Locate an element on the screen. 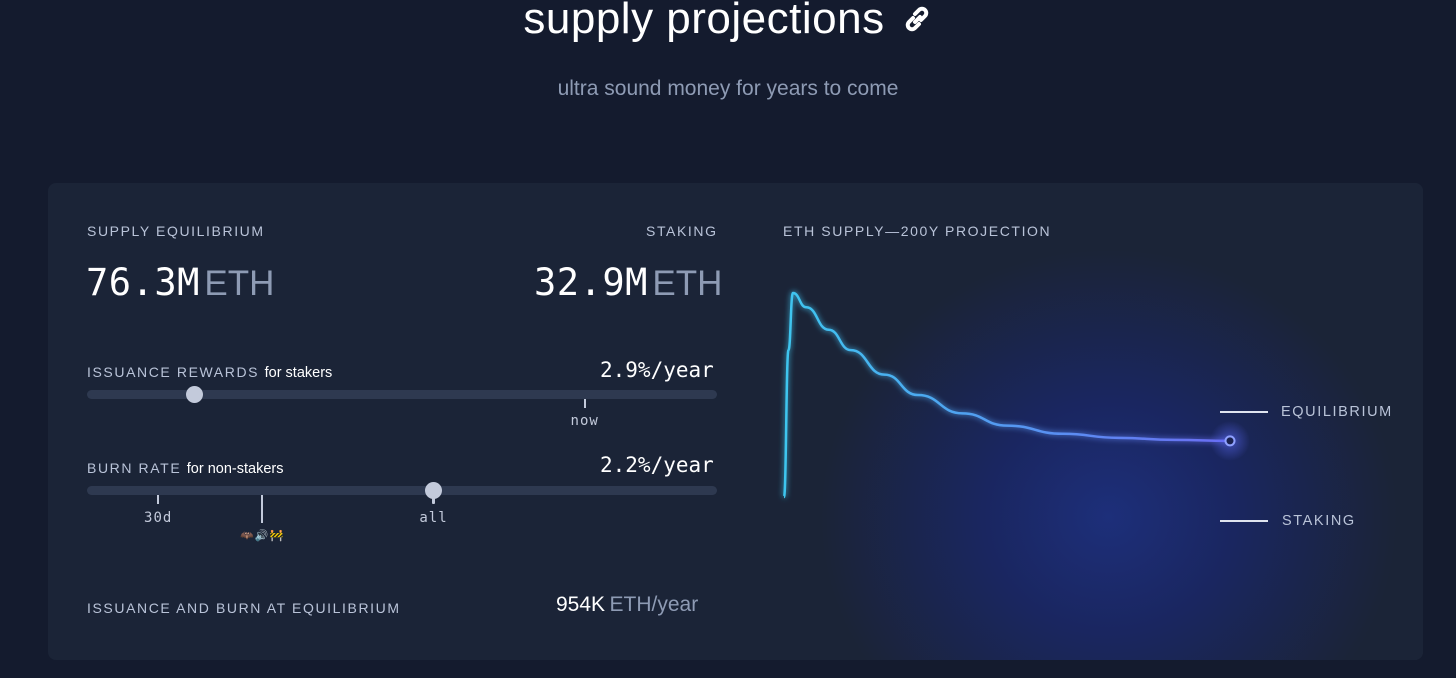  issuance-slider-thumb is located at coordinates (194, 394).